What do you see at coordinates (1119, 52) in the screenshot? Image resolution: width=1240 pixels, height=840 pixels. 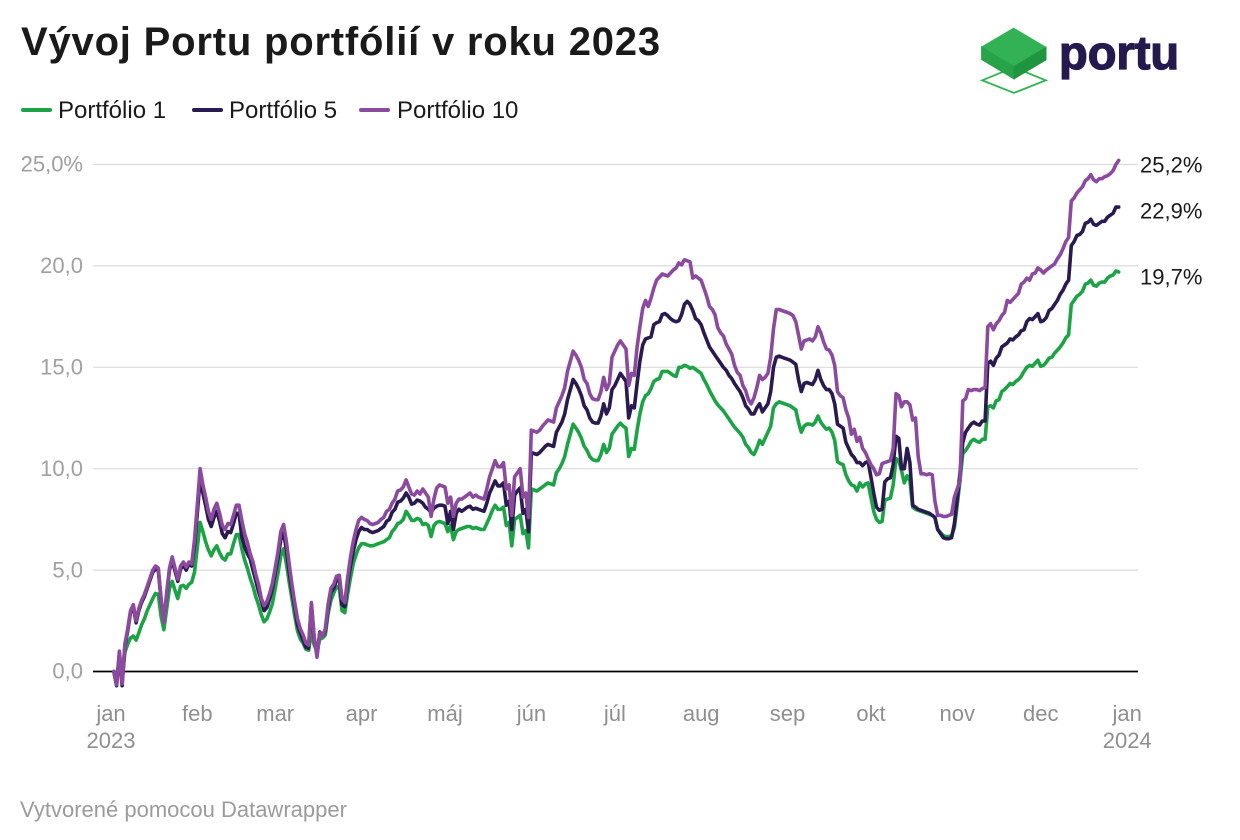 I see `svg-text: portu` at bounding box center [1119, 52].